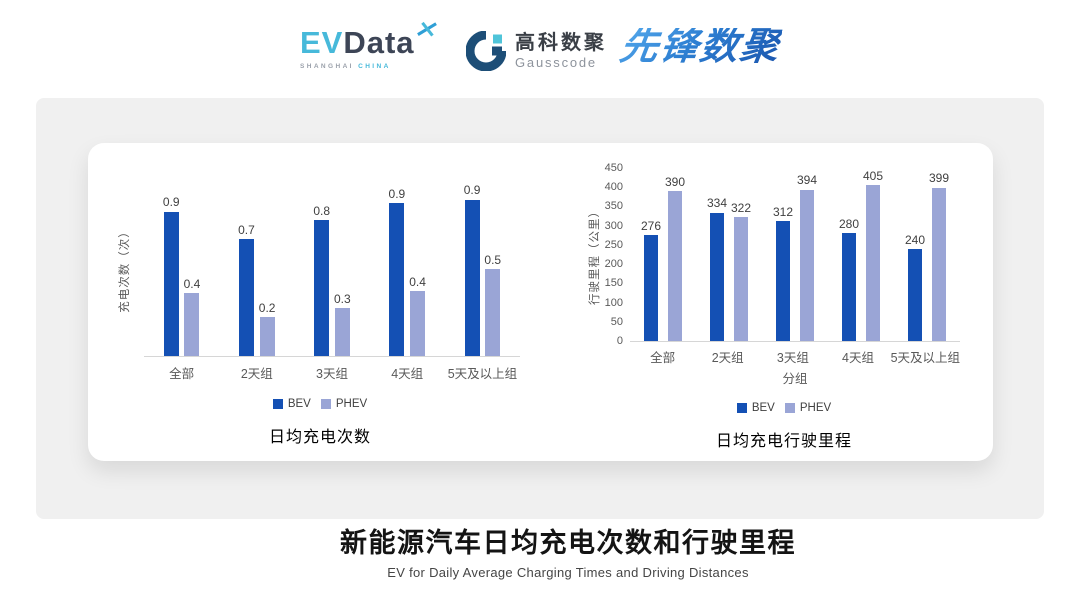 This screenshot has width=1080, height=608. Describe the element at coordinates (379, 42) in the screenshot. I see `evdata-data-text: Data` at that location.